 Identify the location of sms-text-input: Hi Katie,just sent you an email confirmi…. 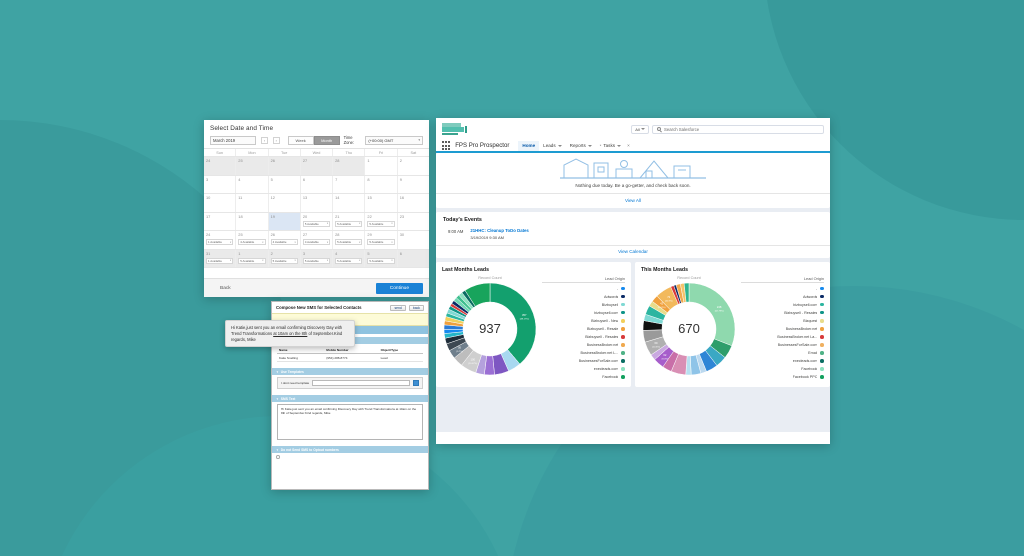
(350, 422).